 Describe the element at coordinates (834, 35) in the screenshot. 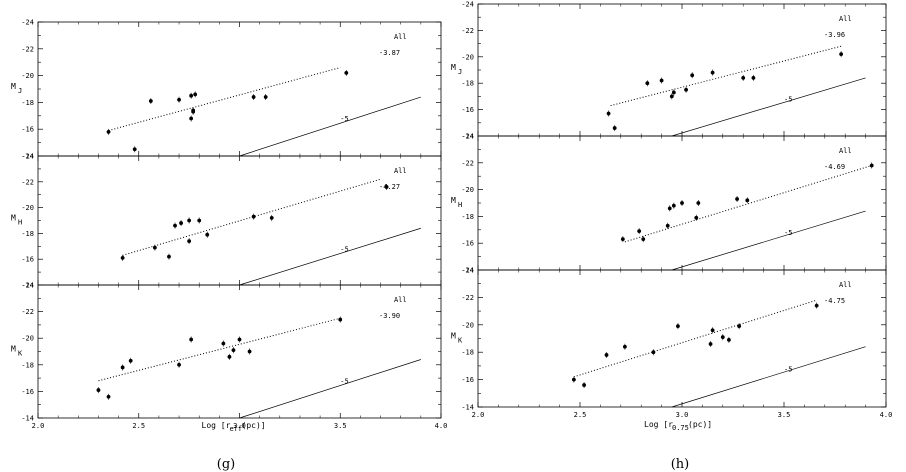

I see `fit-slope-label: -3.96` at that location.